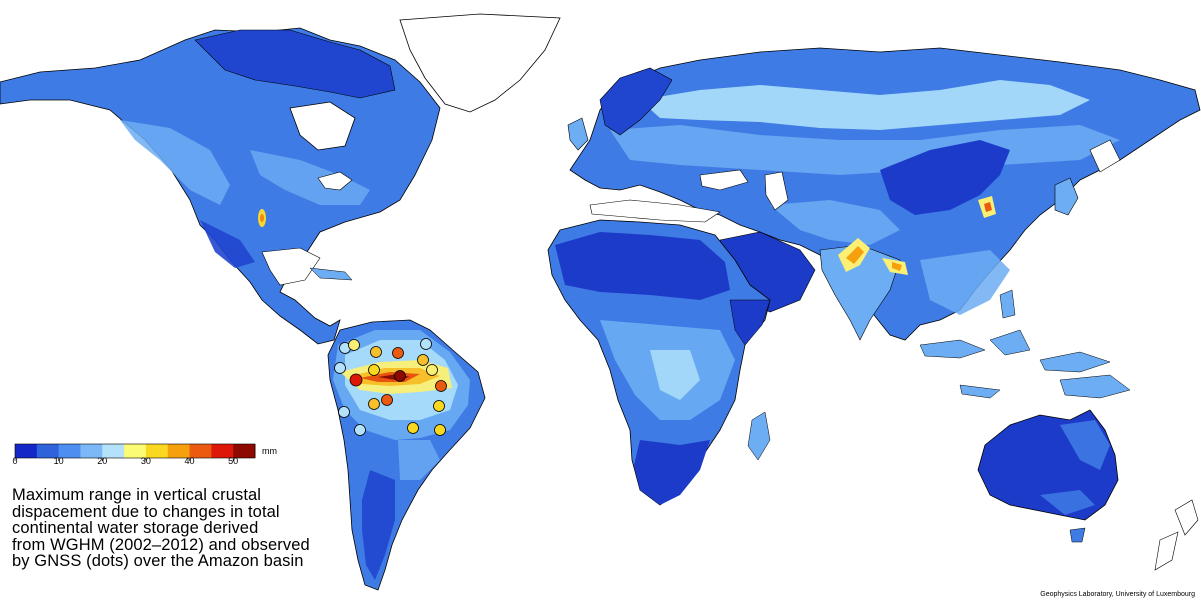  Describe the element at coordinates (1088, 472) in the screenshot. I see `australia` at that location.